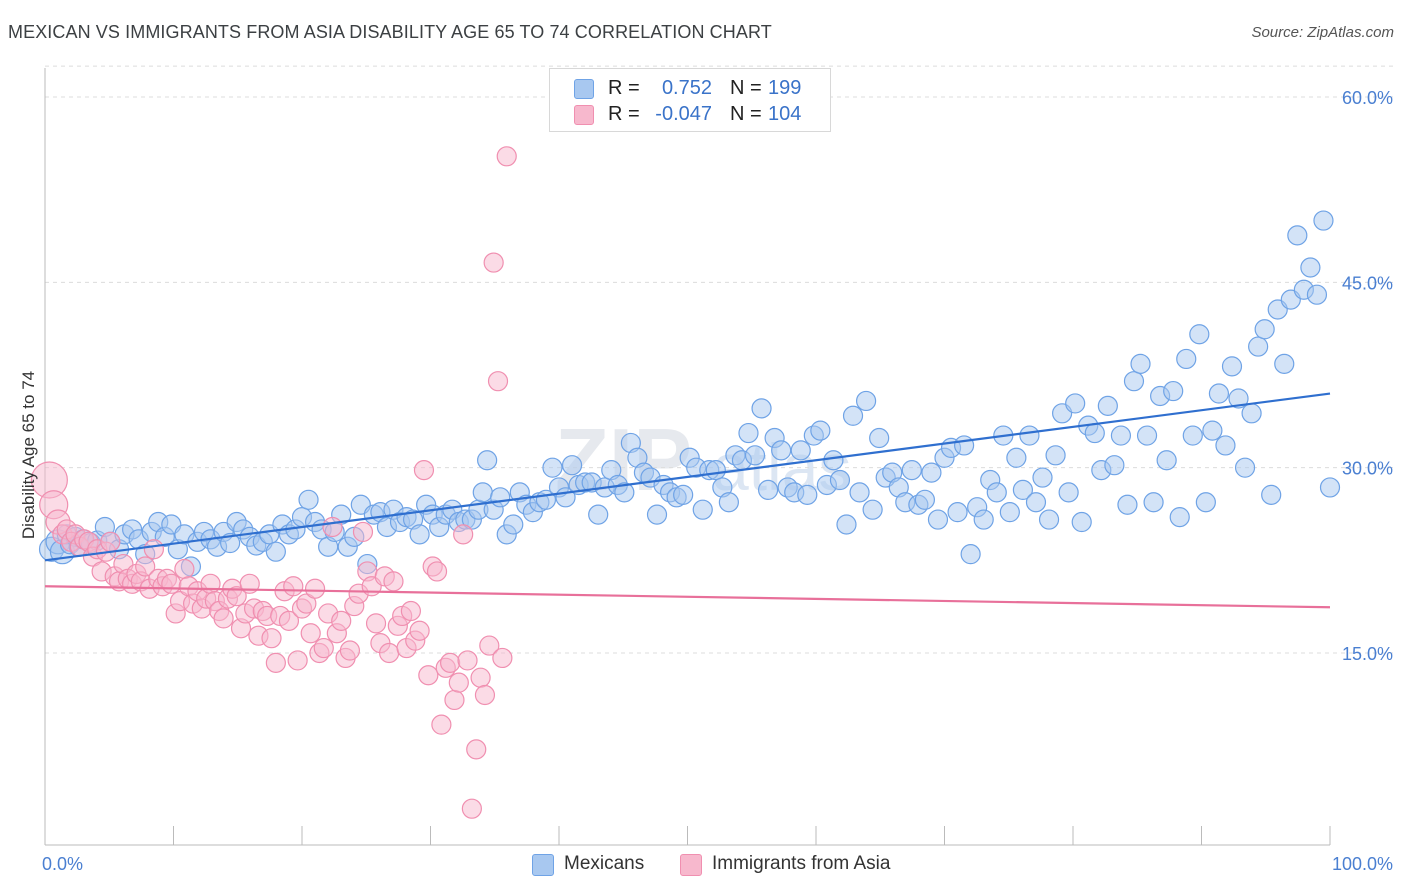 The image size is (1406, 892). Describe the element at coordinates (1367, 283) in the screenshot. I see `y-tick-label: 45.0%` at that location.